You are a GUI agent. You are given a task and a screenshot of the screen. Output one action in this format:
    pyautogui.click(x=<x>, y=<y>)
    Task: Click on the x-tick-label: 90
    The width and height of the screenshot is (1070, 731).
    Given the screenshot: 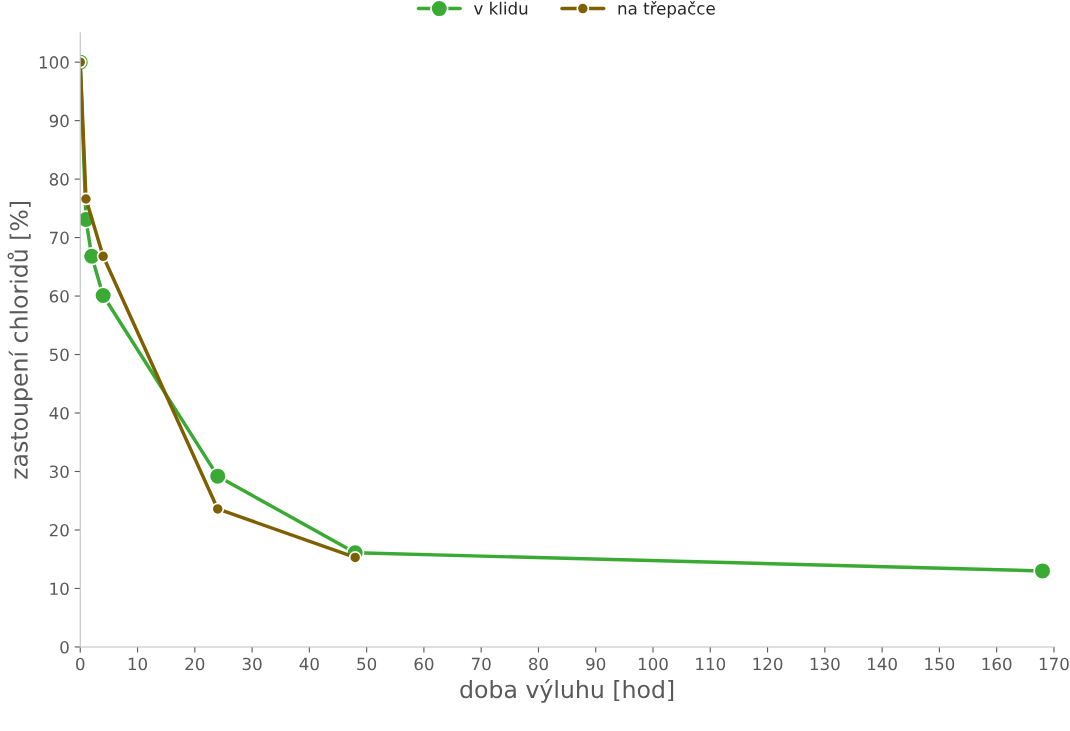 What is the action you would take?
    pyautogui.click(x=596, y=664)
    